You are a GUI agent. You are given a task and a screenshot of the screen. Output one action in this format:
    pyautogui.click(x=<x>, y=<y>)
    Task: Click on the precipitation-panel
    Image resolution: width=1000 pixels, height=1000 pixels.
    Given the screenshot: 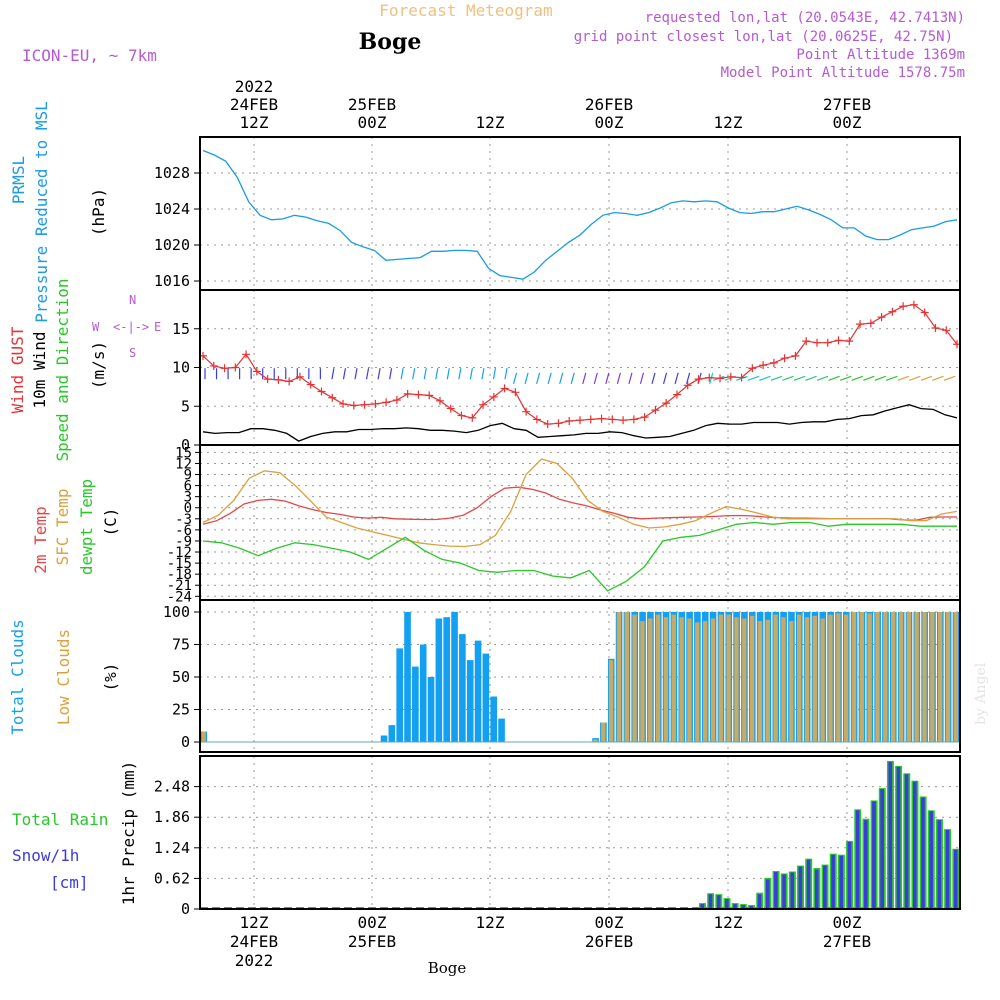 What is the action you would take?
    pyautogui.click(x=580, y=832)
    